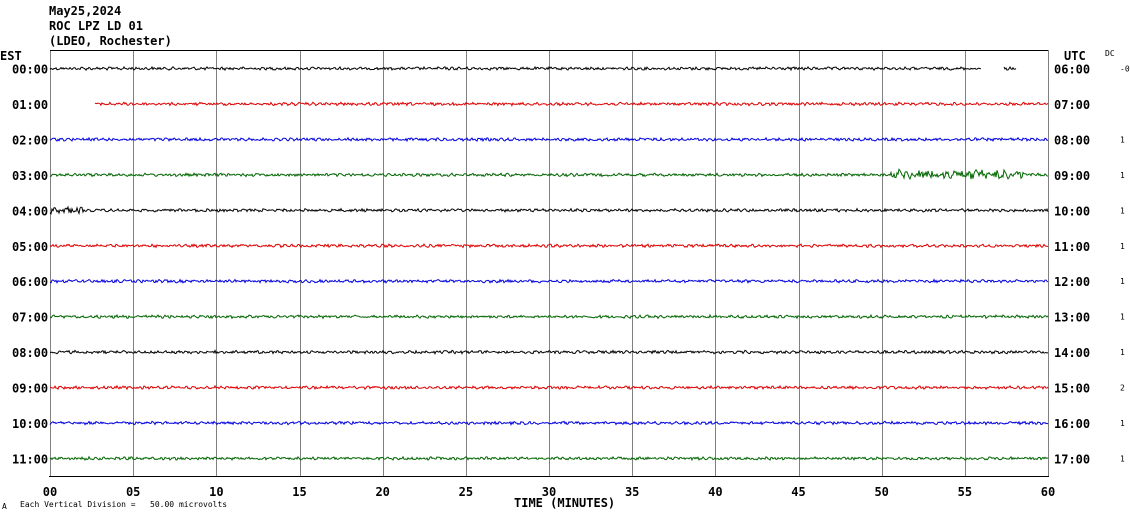 The height and width of the screenshot is (519, 1130). What do you see at coordinates (1072, 459) in the screenshot?
I see `utc-hour-label: 17:00` at bounding box center [1072, 459].